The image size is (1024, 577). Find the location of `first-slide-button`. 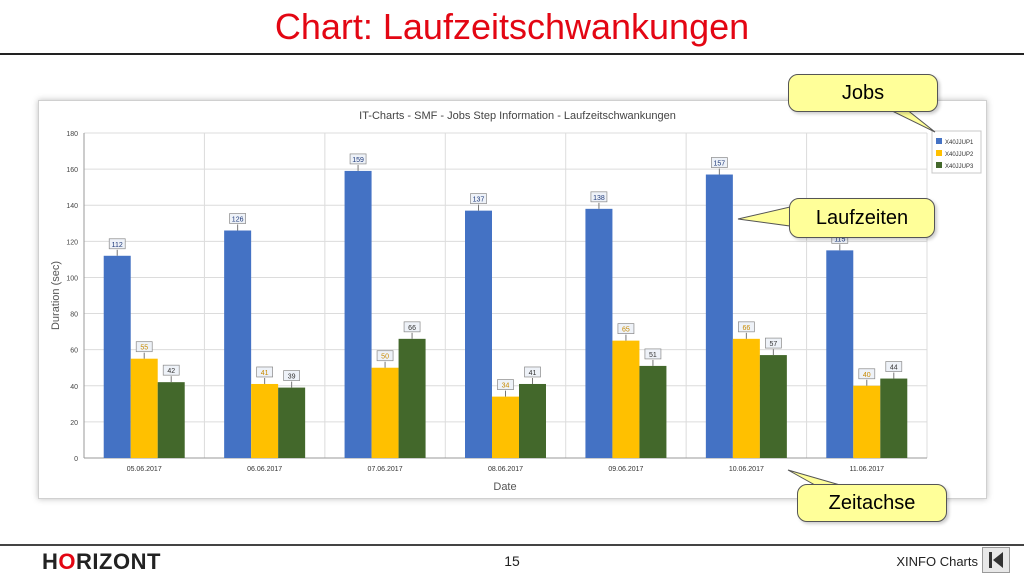

first-slide-button is located at coordinates (996, 560).